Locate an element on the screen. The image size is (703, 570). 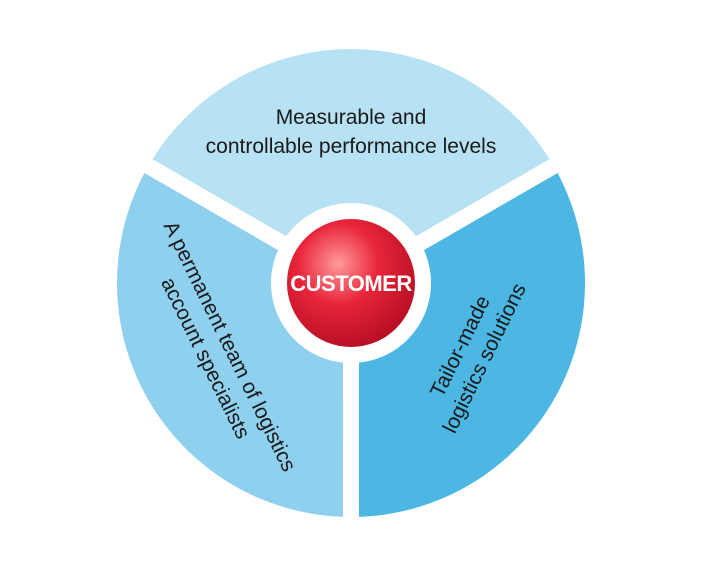
center-circle is located at coordinates (351, 283).